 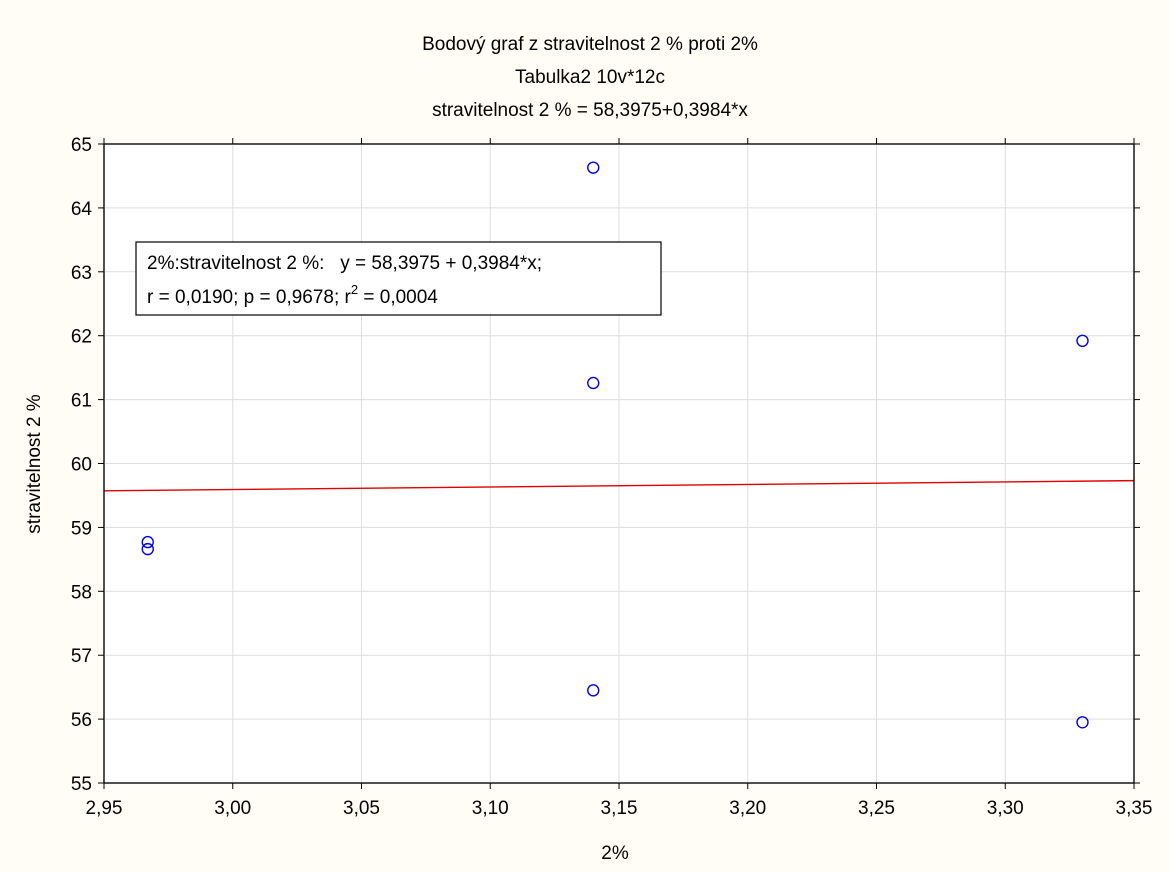 What do you see at coordinates (104, 808) in the screenshot?
I see `x-tick-label: 2,95` at bounding box center [104, 808].